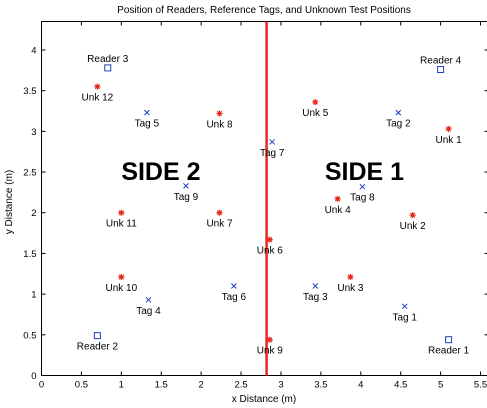 This screenshot has height=408, width=487. I want to click on data-point: Tag 2, so click(398, 119).